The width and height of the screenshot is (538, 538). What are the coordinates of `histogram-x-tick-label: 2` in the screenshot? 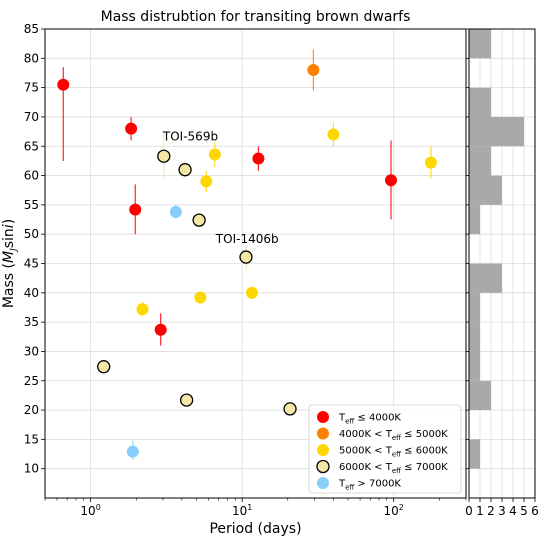 It's located at (491, 511).